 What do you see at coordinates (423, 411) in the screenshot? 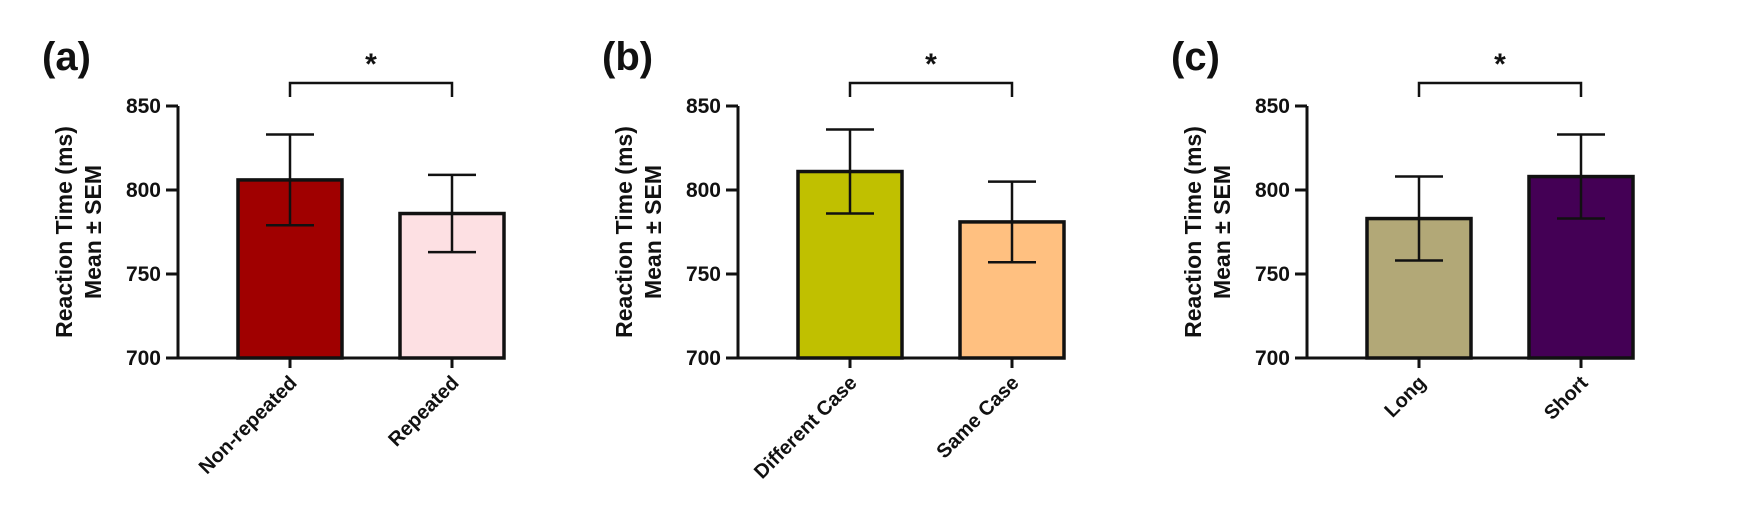
I see `x-category-label: Repeated` at bounding box center [423, 411].